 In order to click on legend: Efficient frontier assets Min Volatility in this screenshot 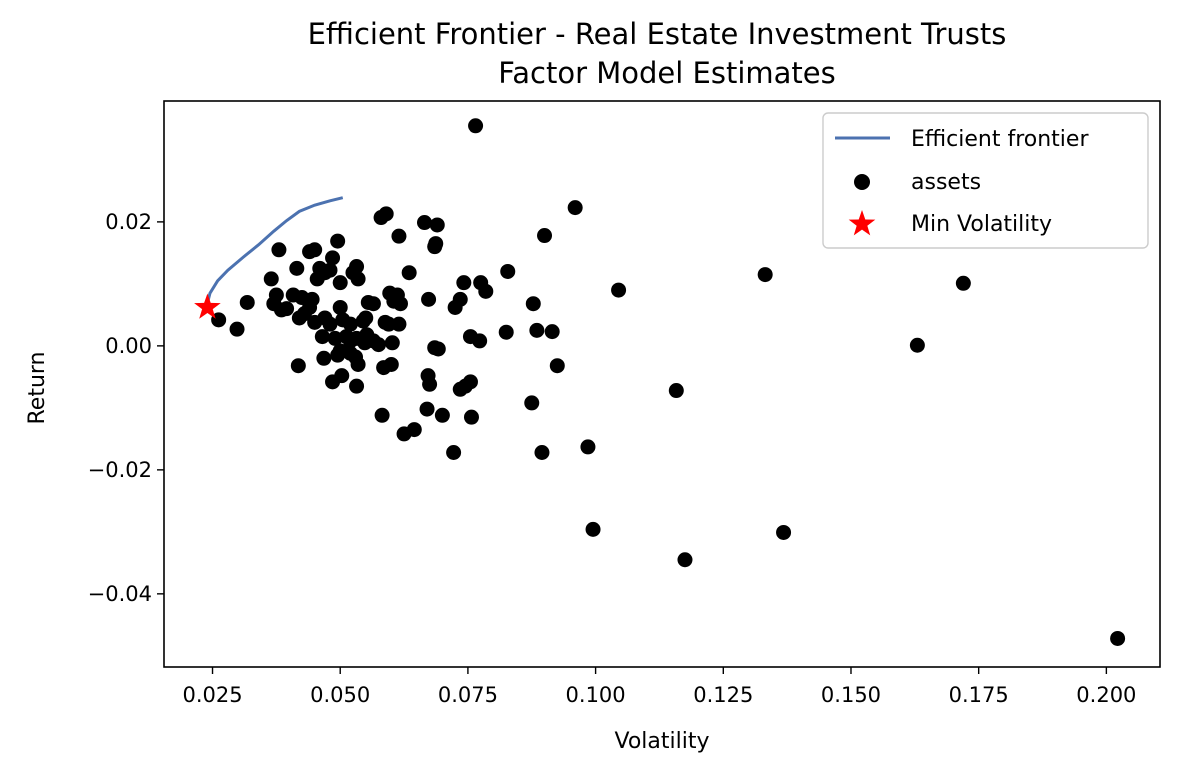, I will do `click(985, 180)`.